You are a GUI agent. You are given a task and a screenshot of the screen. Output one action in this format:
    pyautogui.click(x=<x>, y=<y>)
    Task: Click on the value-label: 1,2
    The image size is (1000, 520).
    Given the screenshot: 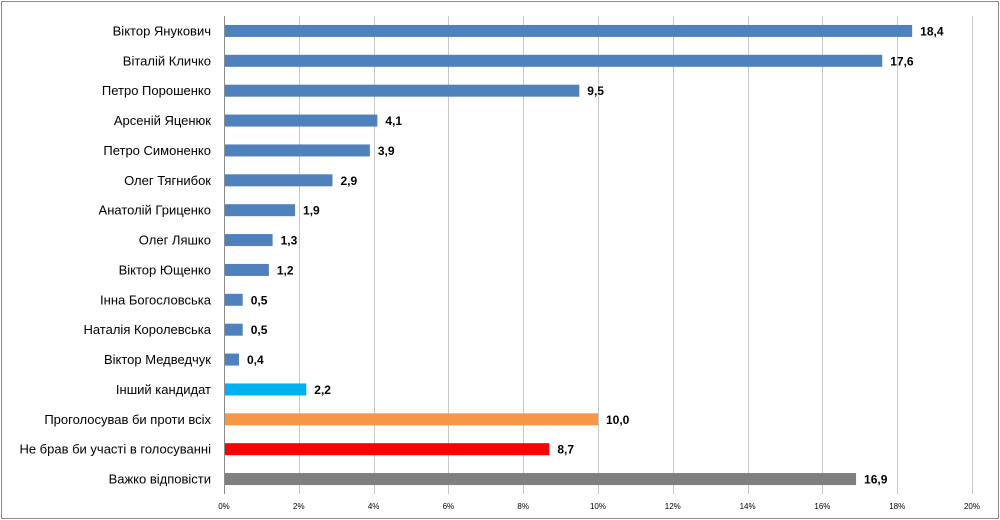 What is the action you would take?
    pyautogui.click(x=285, y=270)
    